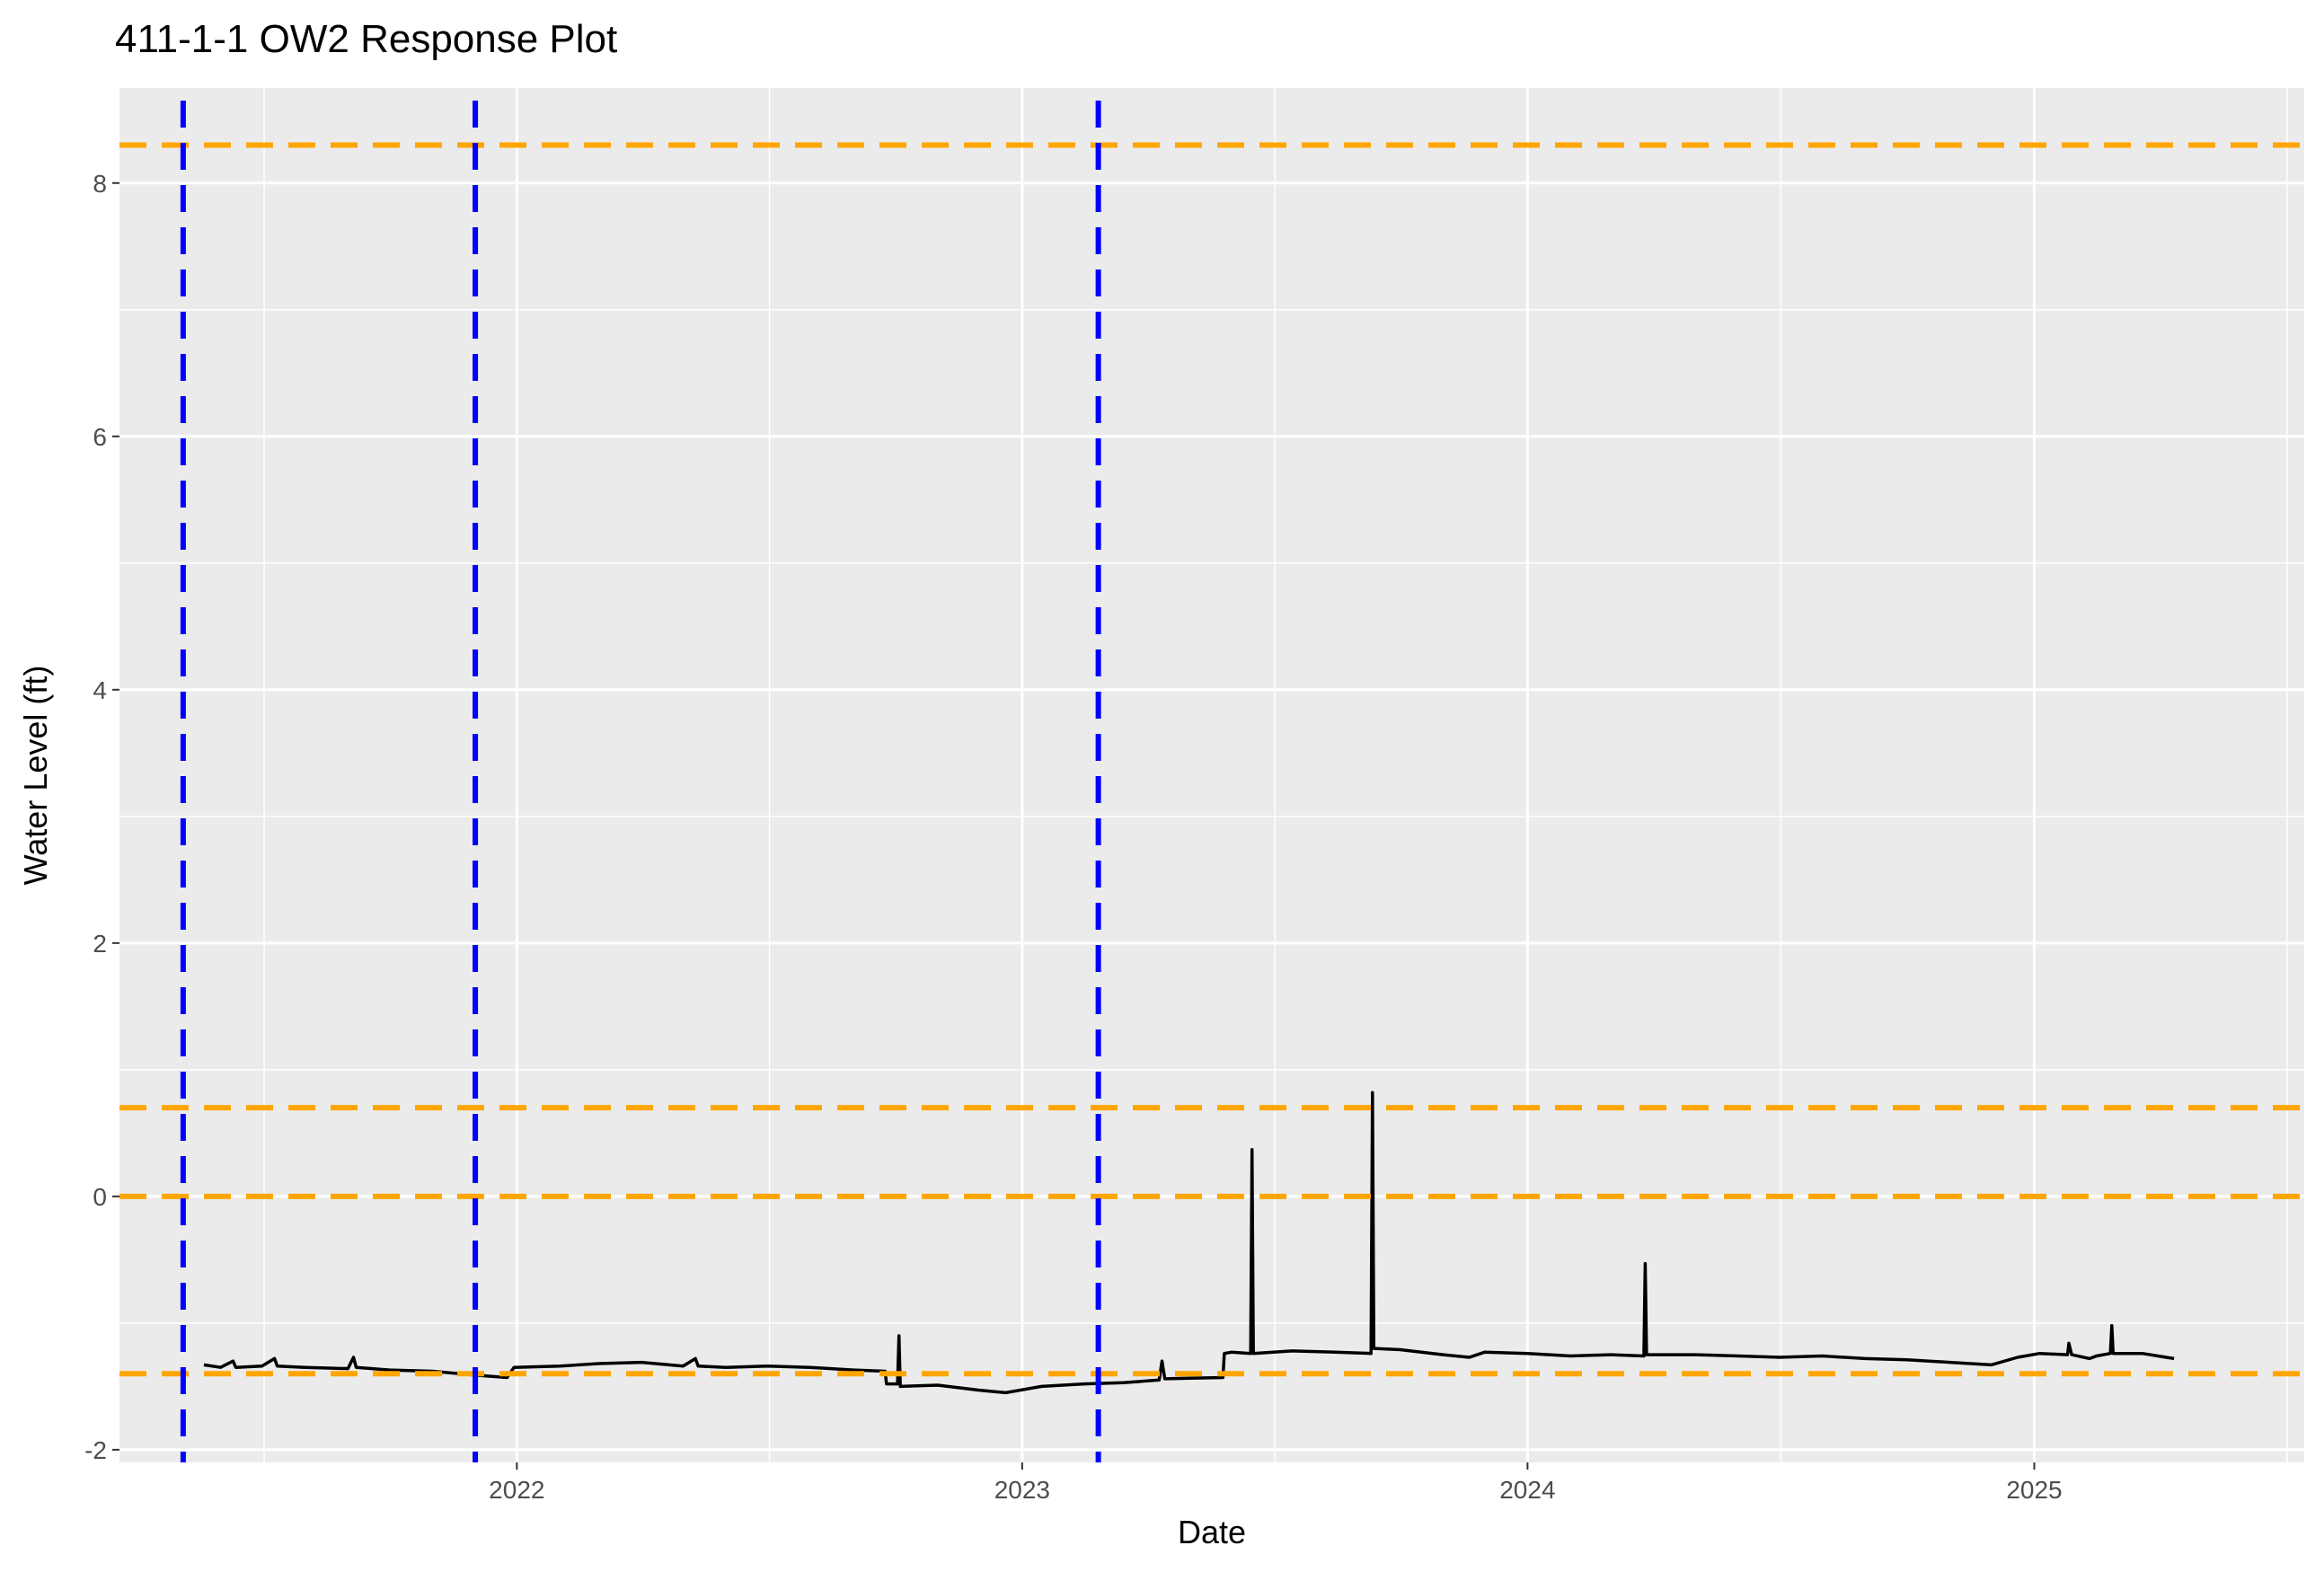 The width and height of the screenshot is (2324, 1572). Describe the element at coordinates (35, 776) in the screenshot. I see `y-axis-title: Water Level (ft)` at that location.